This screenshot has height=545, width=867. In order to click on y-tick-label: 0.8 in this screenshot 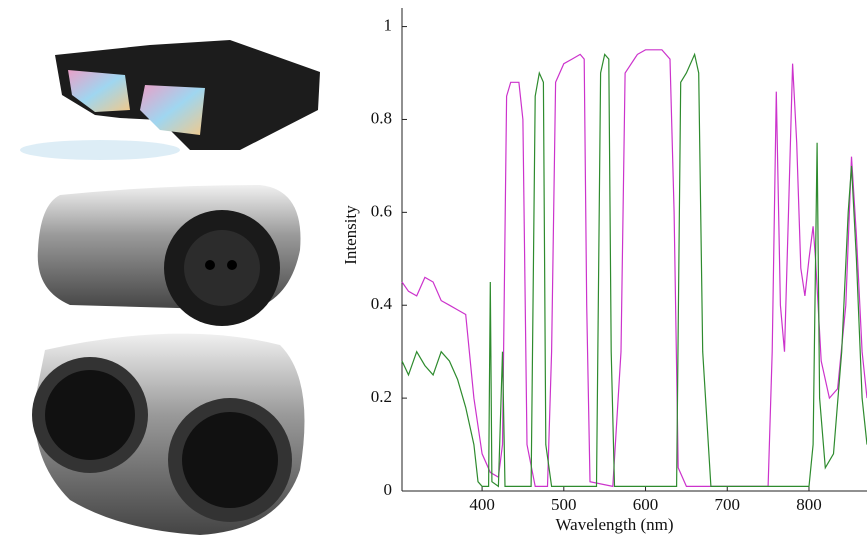, I will do `click(381, 117)`.